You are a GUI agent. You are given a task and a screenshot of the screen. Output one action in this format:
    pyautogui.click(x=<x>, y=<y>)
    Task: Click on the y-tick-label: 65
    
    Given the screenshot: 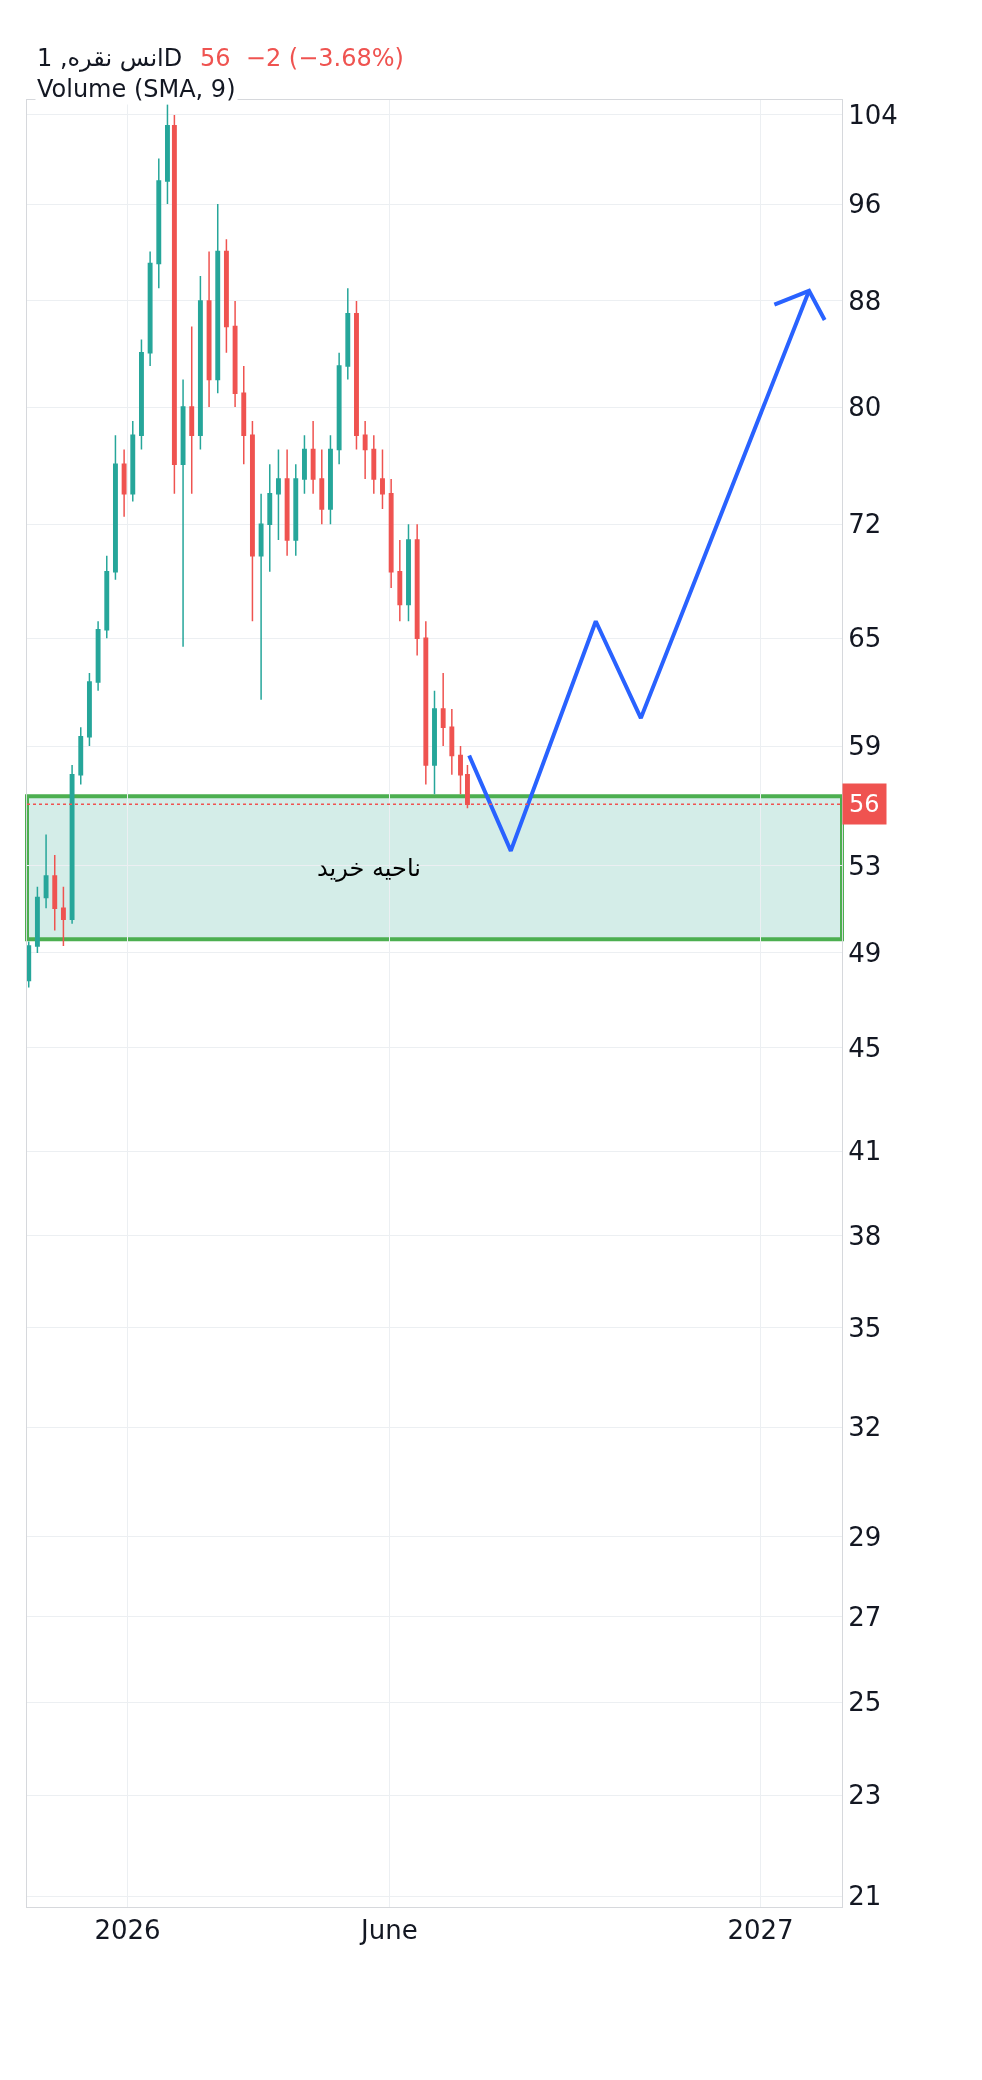 What is the action you would take?
    pyautogui.click(x=865, y=638)
    